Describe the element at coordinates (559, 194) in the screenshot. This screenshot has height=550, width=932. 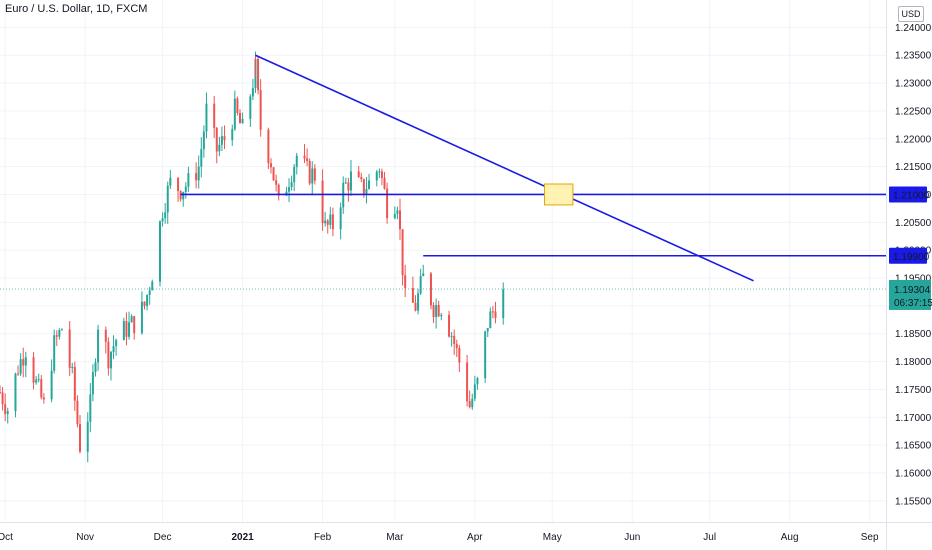
I see `highlight-zone` at that location.